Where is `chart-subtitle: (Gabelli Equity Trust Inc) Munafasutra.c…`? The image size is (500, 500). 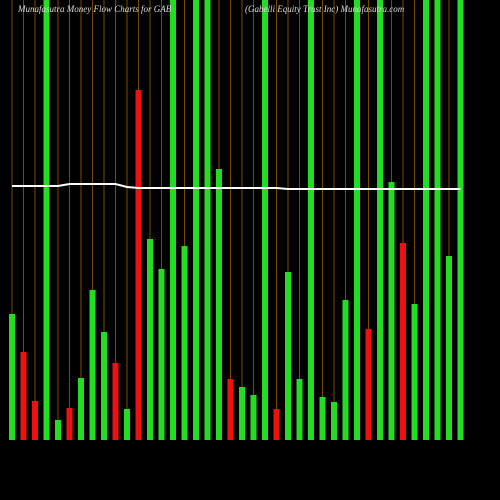
chart-subtitle: (Gabelli Equity Trust Inc) Munafasutra.c… is located at coordinates (325, 9).